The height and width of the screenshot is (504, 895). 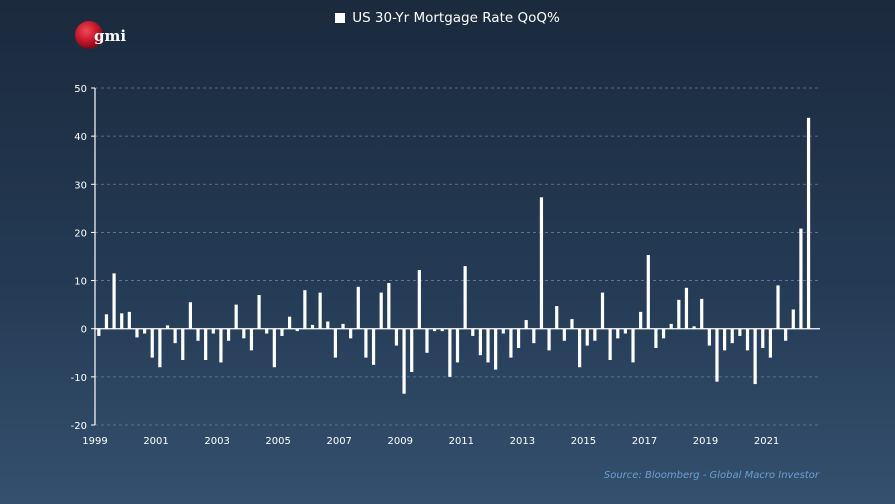 I want to click on x-tick-label: 2019, so click(x=705, y=441).